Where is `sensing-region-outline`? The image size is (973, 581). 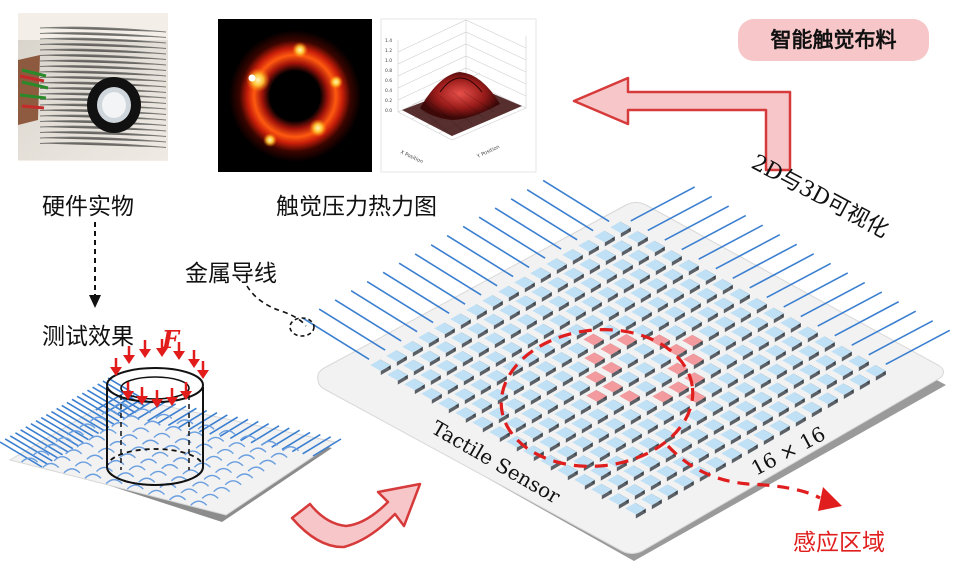
sensing-region-outline is located at coordinates (597, 398).